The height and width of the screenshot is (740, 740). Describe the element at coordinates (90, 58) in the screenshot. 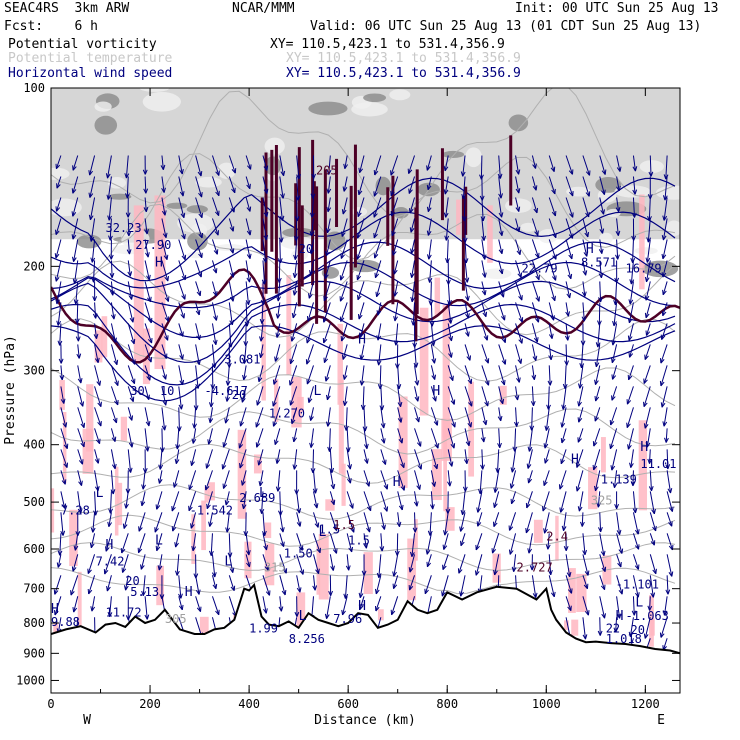

I see `field-label-theta: Potential temperature` at that location.